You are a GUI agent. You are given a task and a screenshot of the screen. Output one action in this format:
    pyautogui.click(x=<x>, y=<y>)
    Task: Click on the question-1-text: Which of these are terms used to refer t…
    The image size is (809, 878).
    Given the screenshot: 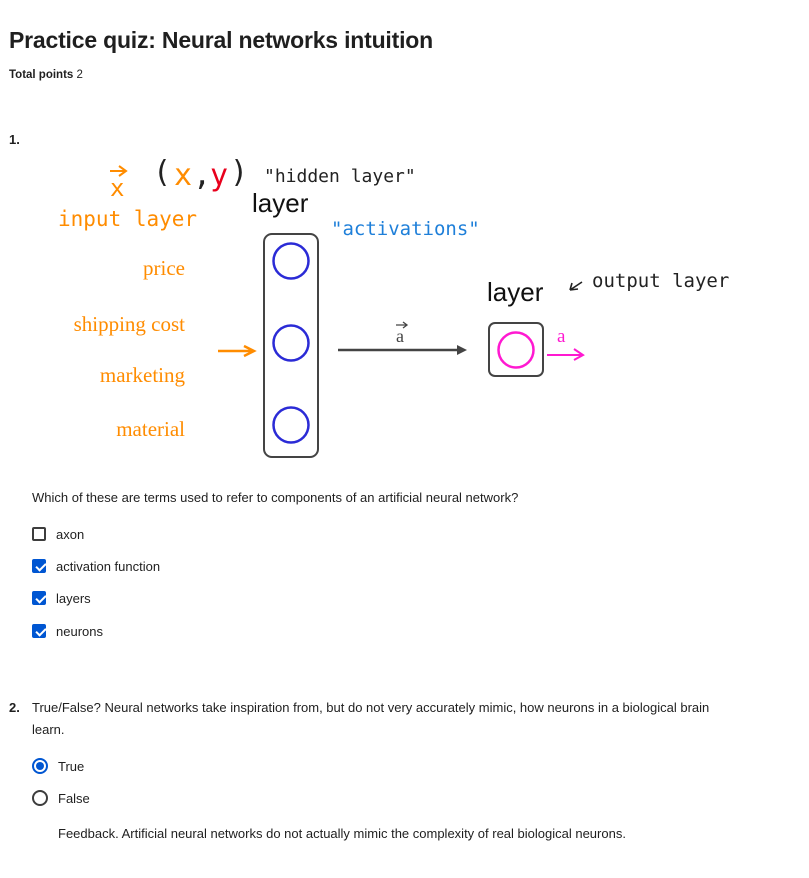 What is the action you would take?
    pyautogui.click(x=275, y=497)
    